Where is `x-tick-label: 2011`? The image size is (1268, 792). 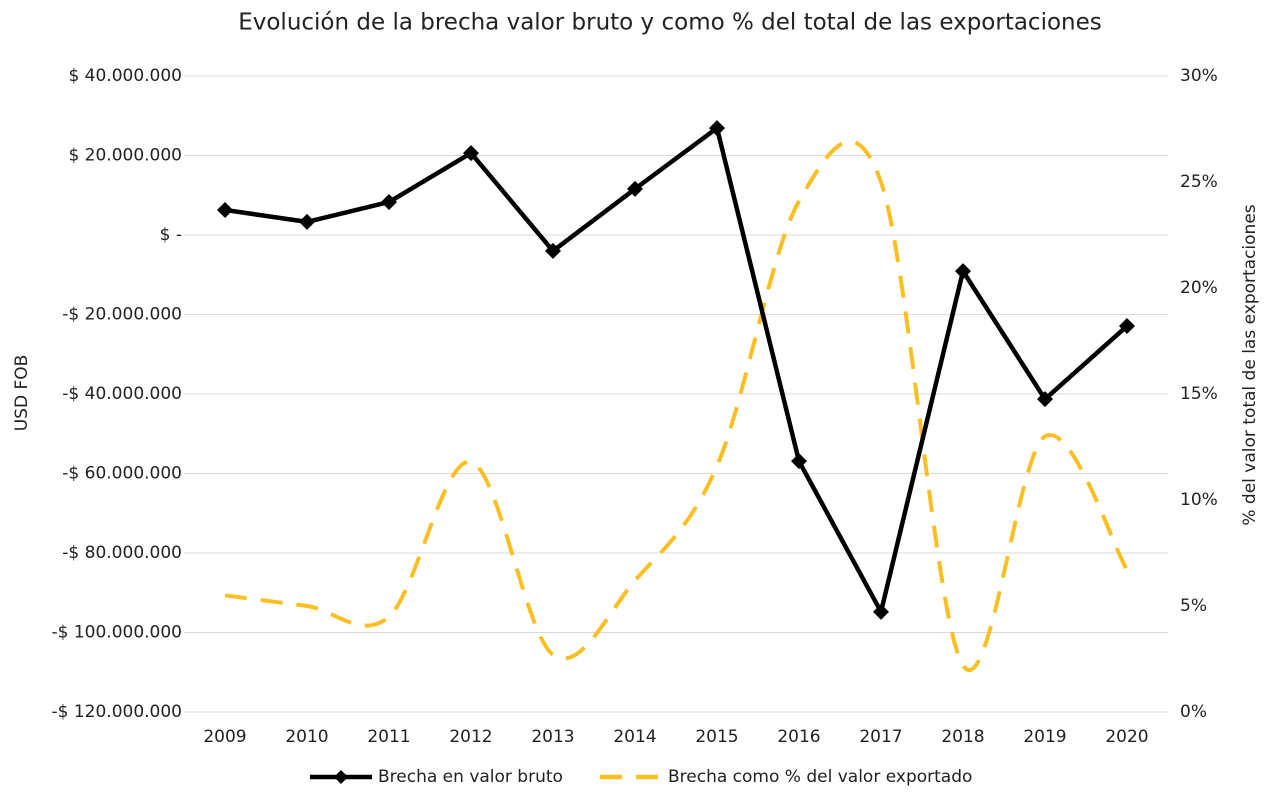 x-tick-label: 2011 is located at coordinates (388, 737).